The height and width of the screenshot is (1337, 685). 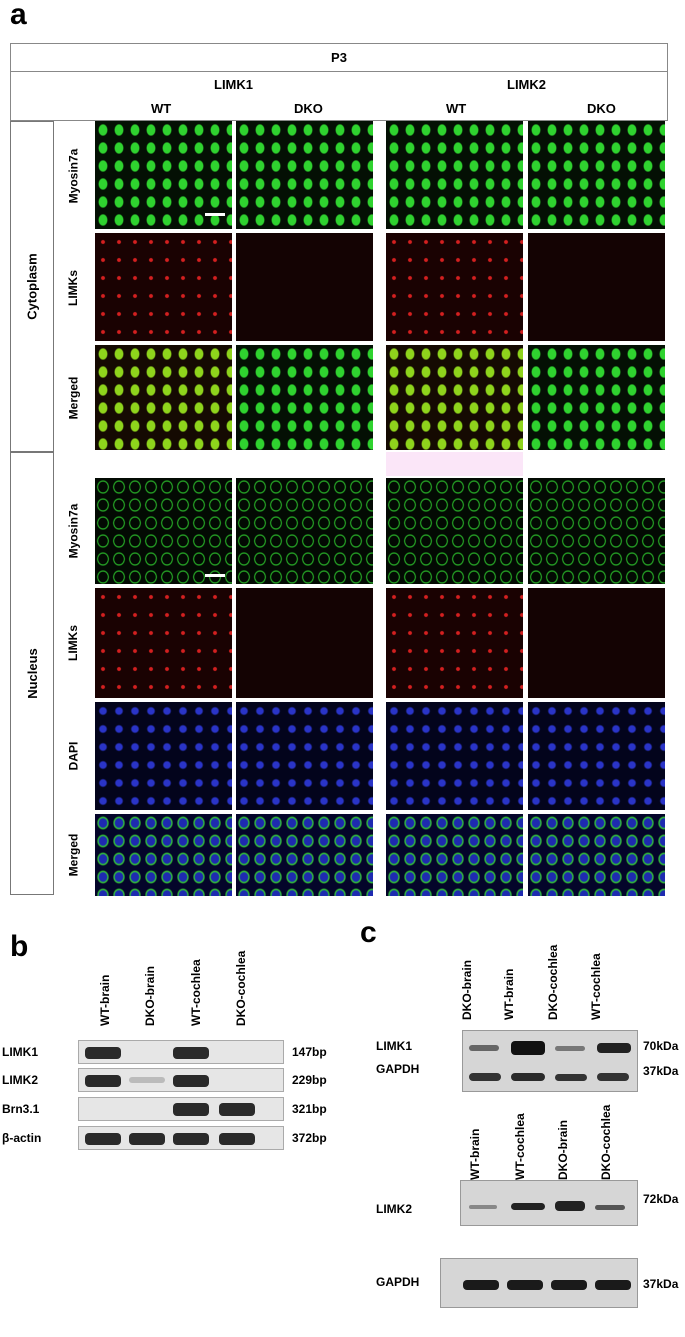 I want to click on genotype-limk1-wt: WT, so click(x=161, y=108).